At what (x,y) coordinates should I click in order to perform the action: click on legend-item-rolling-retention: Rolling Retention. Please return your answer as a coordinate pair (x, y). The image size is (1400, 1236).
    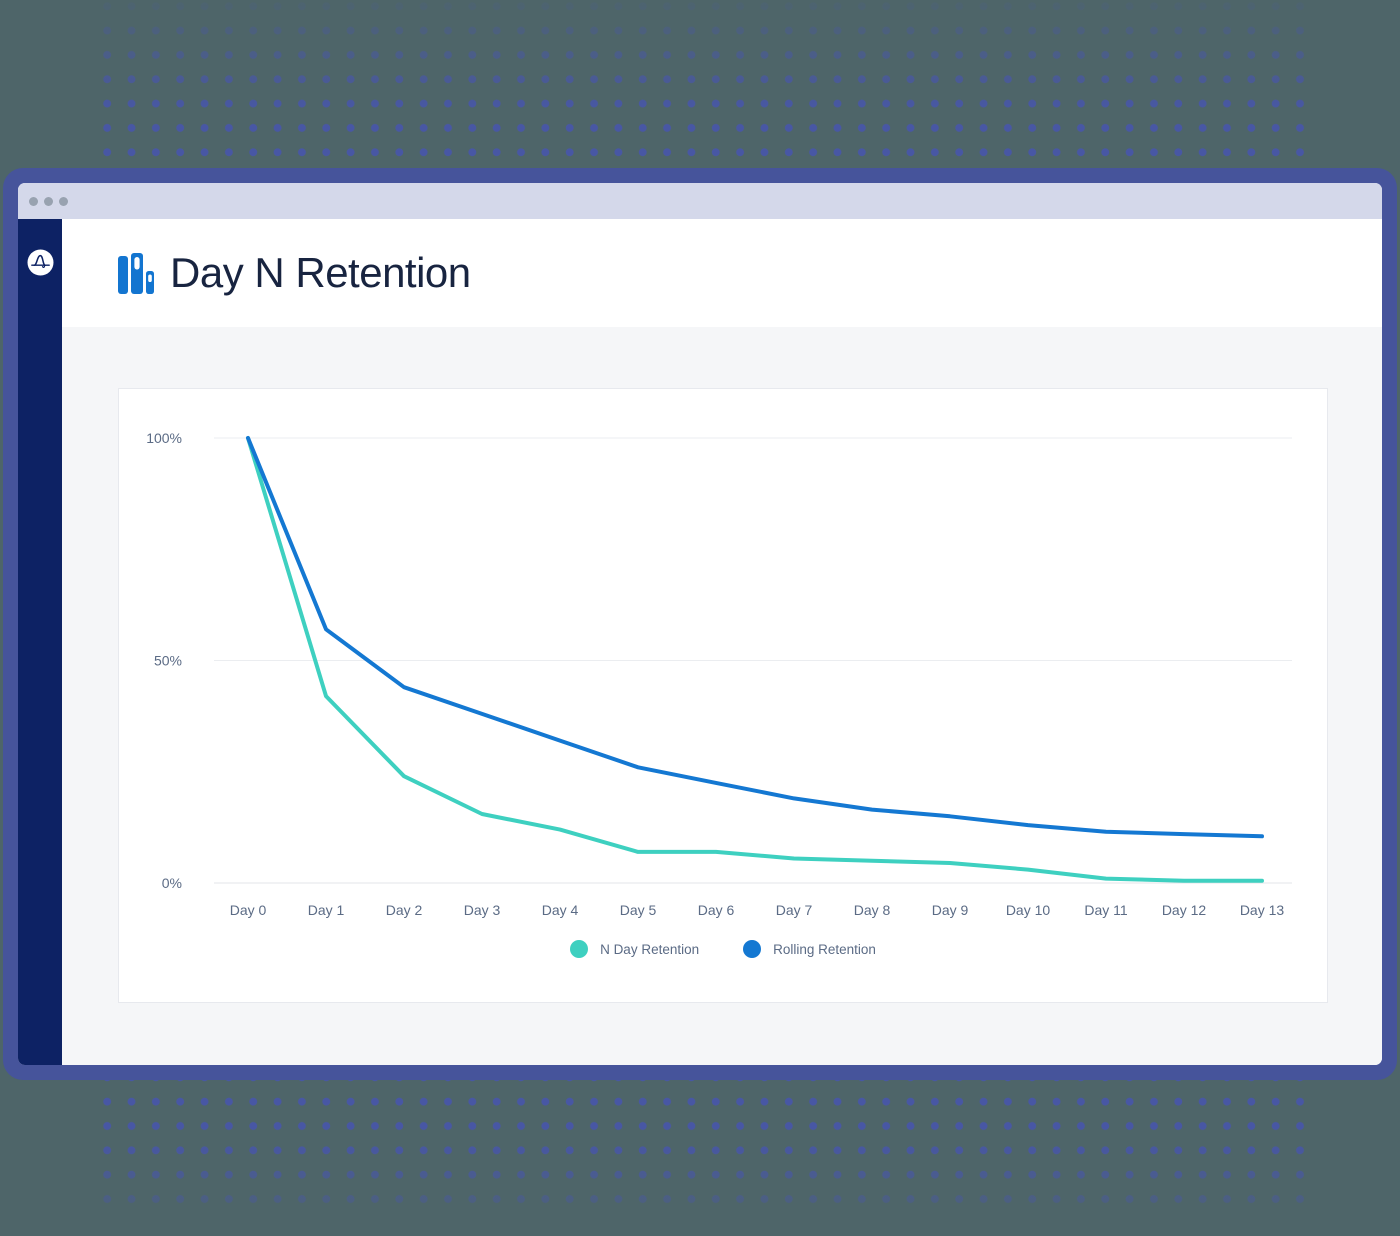
    Looking at the image, I should click on (809, 949).